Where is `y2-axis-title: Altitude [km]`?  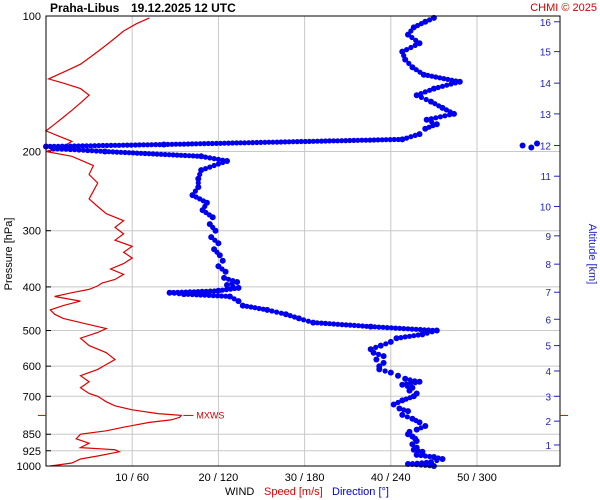 y2-axis-title: Altitude [km] is located at coordinates (592, 254).